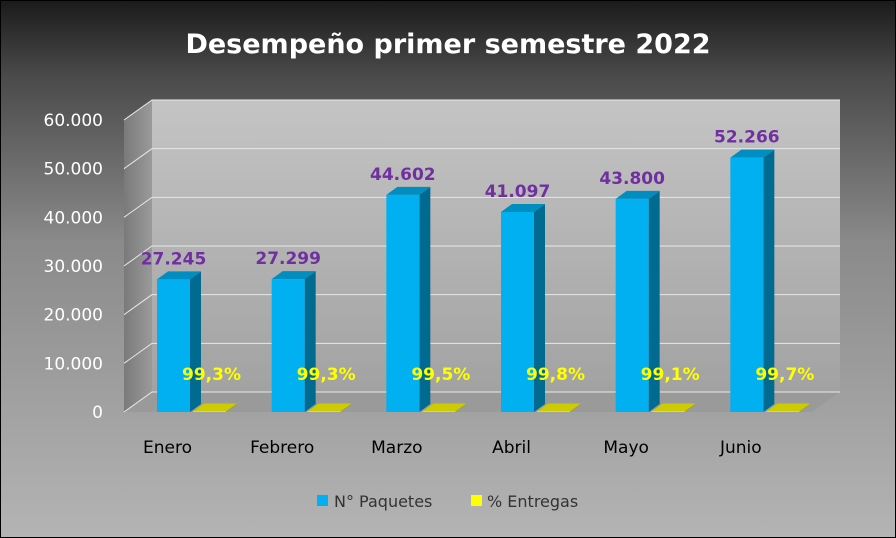  Describe the element at coordinates (444, 407) in the screenshot. I see `bar-entregas-marzo` at that location.